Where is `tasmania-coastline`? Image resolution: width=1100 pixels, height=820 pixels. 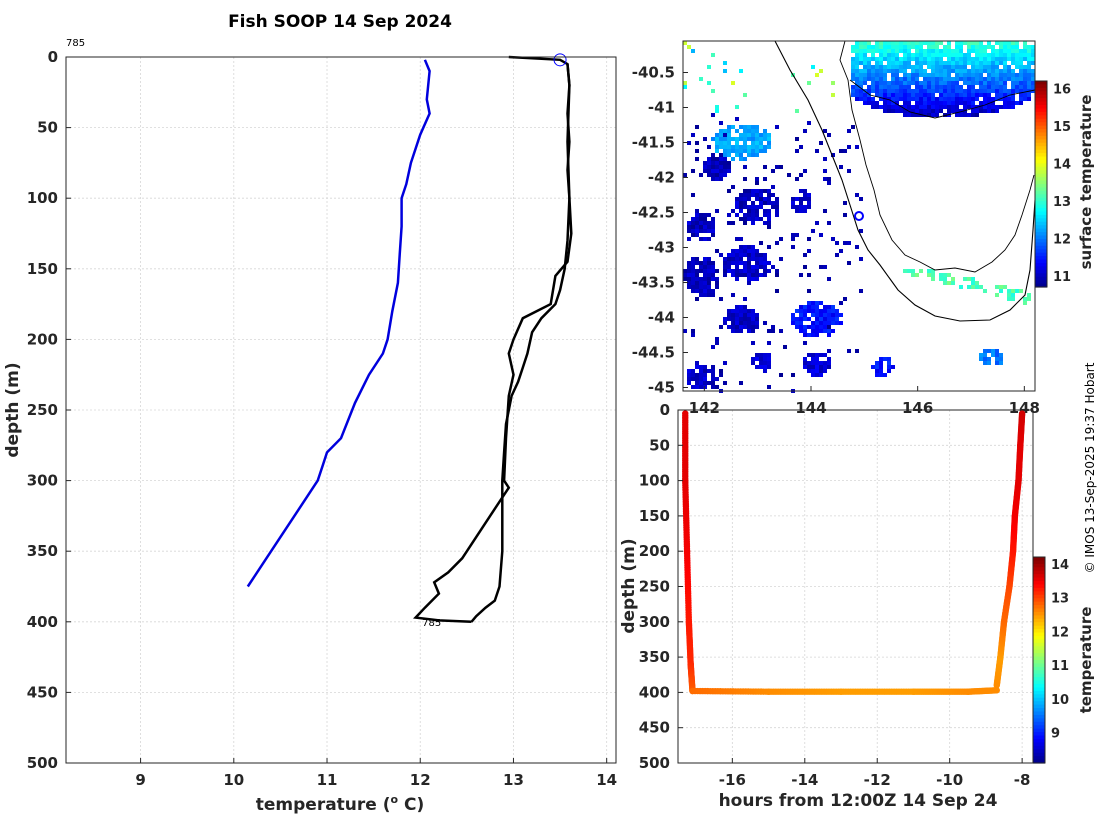
tasmania-coastline is located at coordinates (905, 181).